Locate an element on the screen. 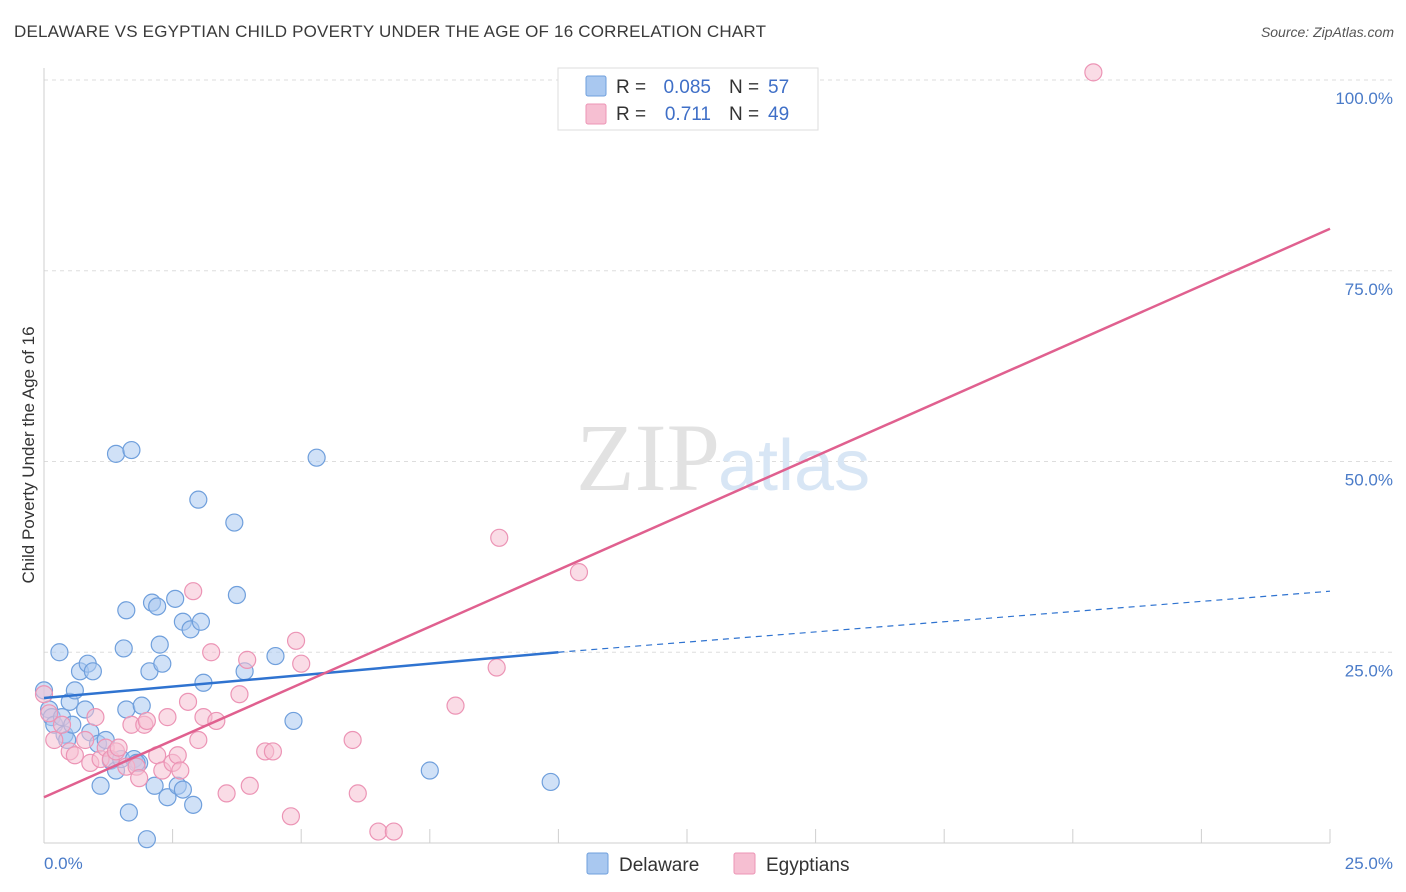 The width and height of the screenshot is (1406, 892). y-tick-label: 75.0% is located at coordinates (1369, 289).